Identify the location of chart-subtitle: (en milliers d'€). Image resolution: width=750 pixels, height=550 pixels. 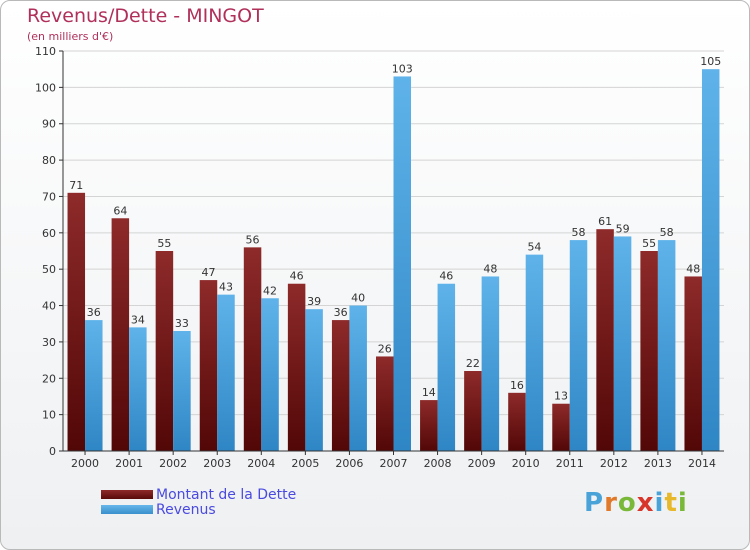
(70, 36).